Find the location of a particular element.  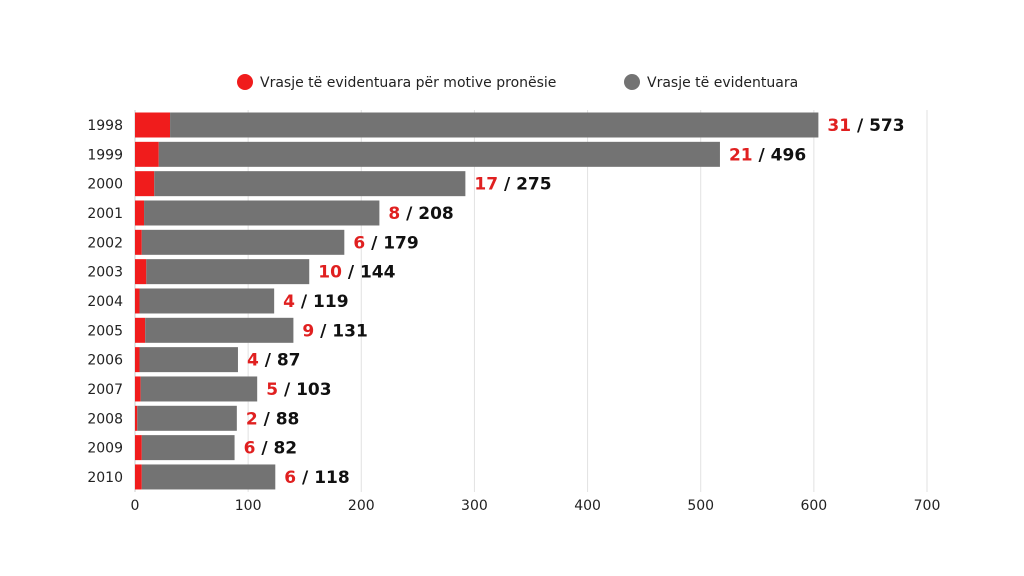

category-label: 2006 is located at coordinates (105, 361).